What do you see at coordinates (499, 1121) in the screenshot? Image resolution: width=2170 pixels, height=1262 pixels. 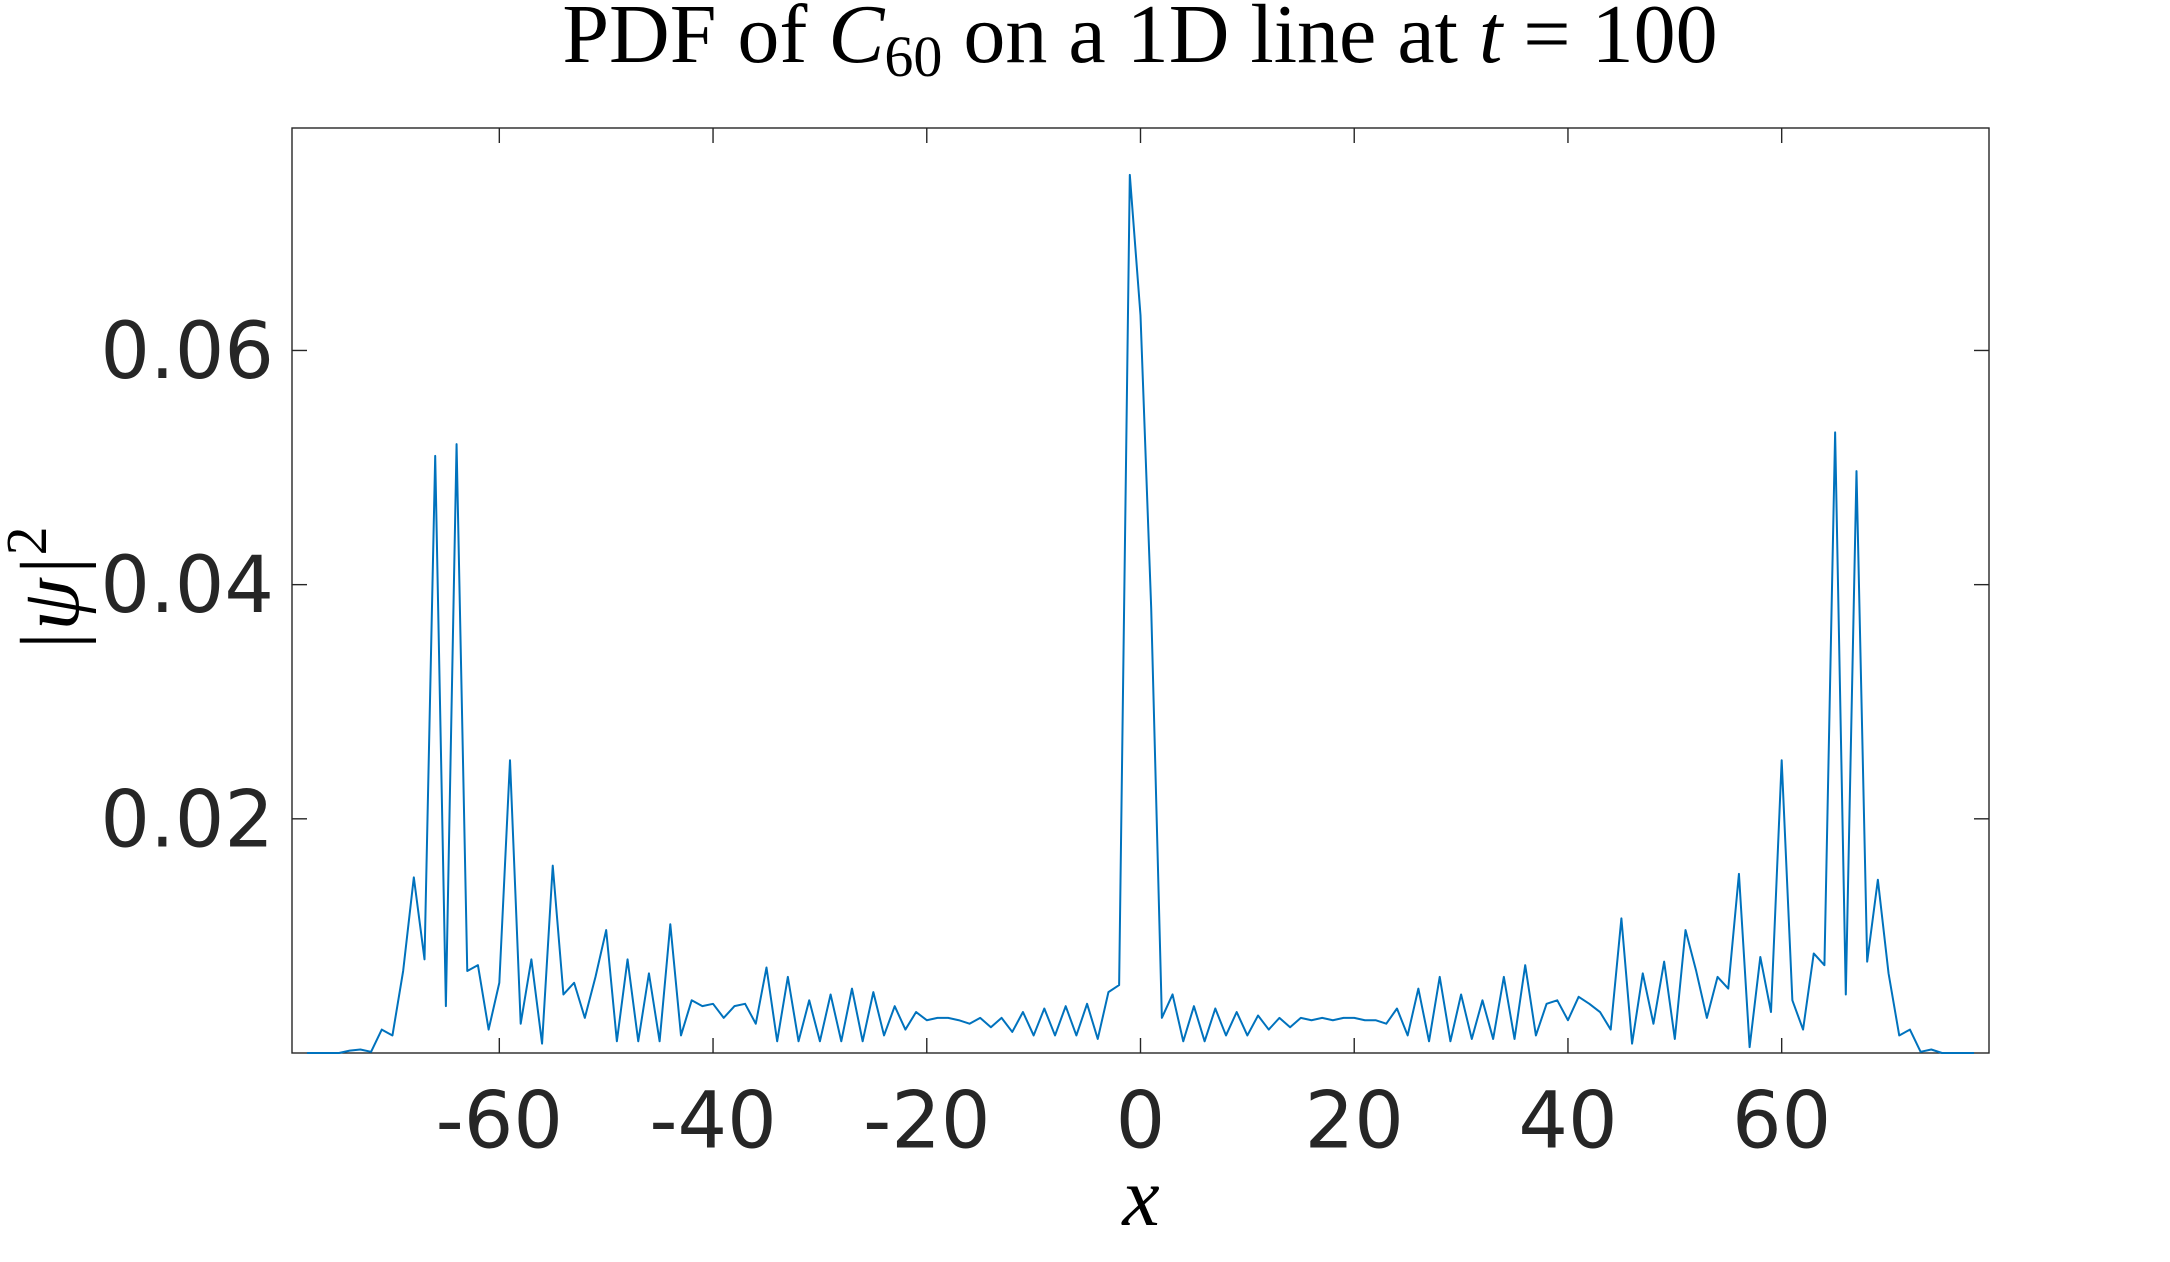 I see `x-tick-label: -60` at bounding box center [499, 1121].